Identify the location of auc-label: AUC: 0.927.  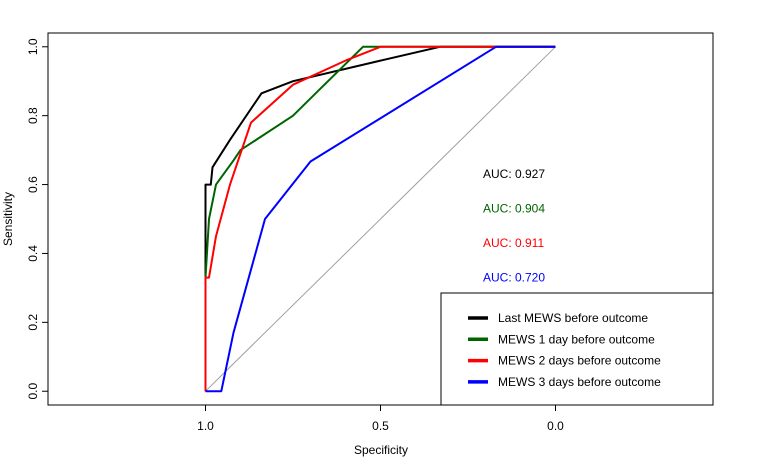
(514, 174).